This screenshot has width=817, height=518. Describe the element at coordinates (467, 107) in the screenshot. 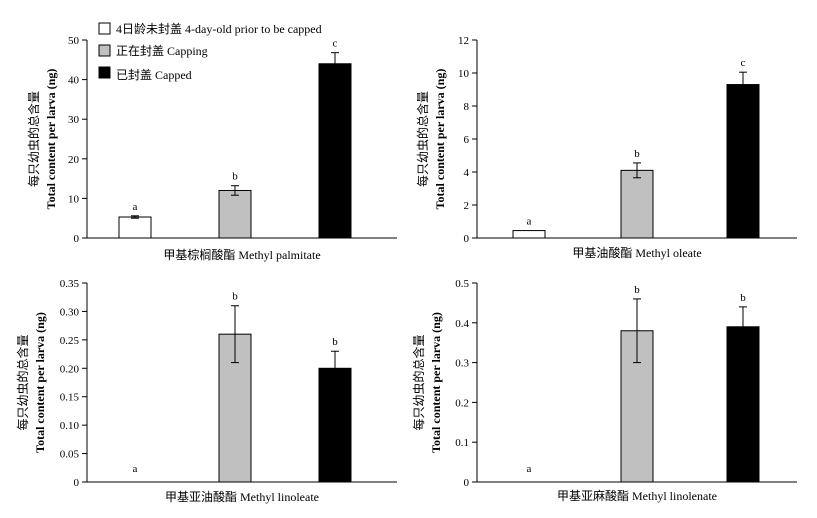

I see `y-tick-label: 8` at that location.